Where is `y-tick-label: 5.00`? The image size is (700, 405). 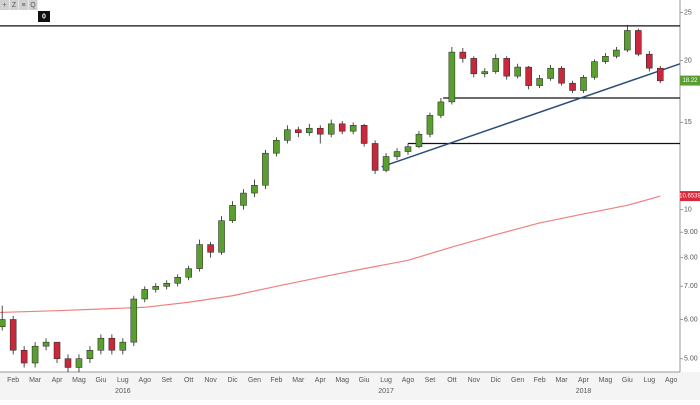
y-tick-label: 5.00 is located at coordinates (691, 359).